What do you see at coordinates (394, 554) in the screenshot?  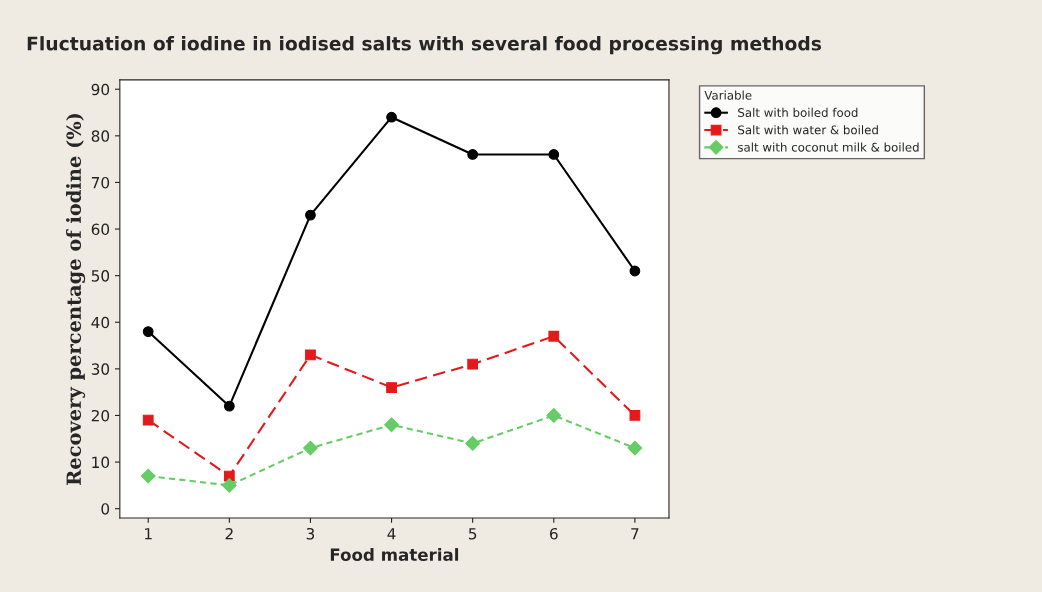 I see `x-axis-title: Food material` at bounding box center [394, 554].